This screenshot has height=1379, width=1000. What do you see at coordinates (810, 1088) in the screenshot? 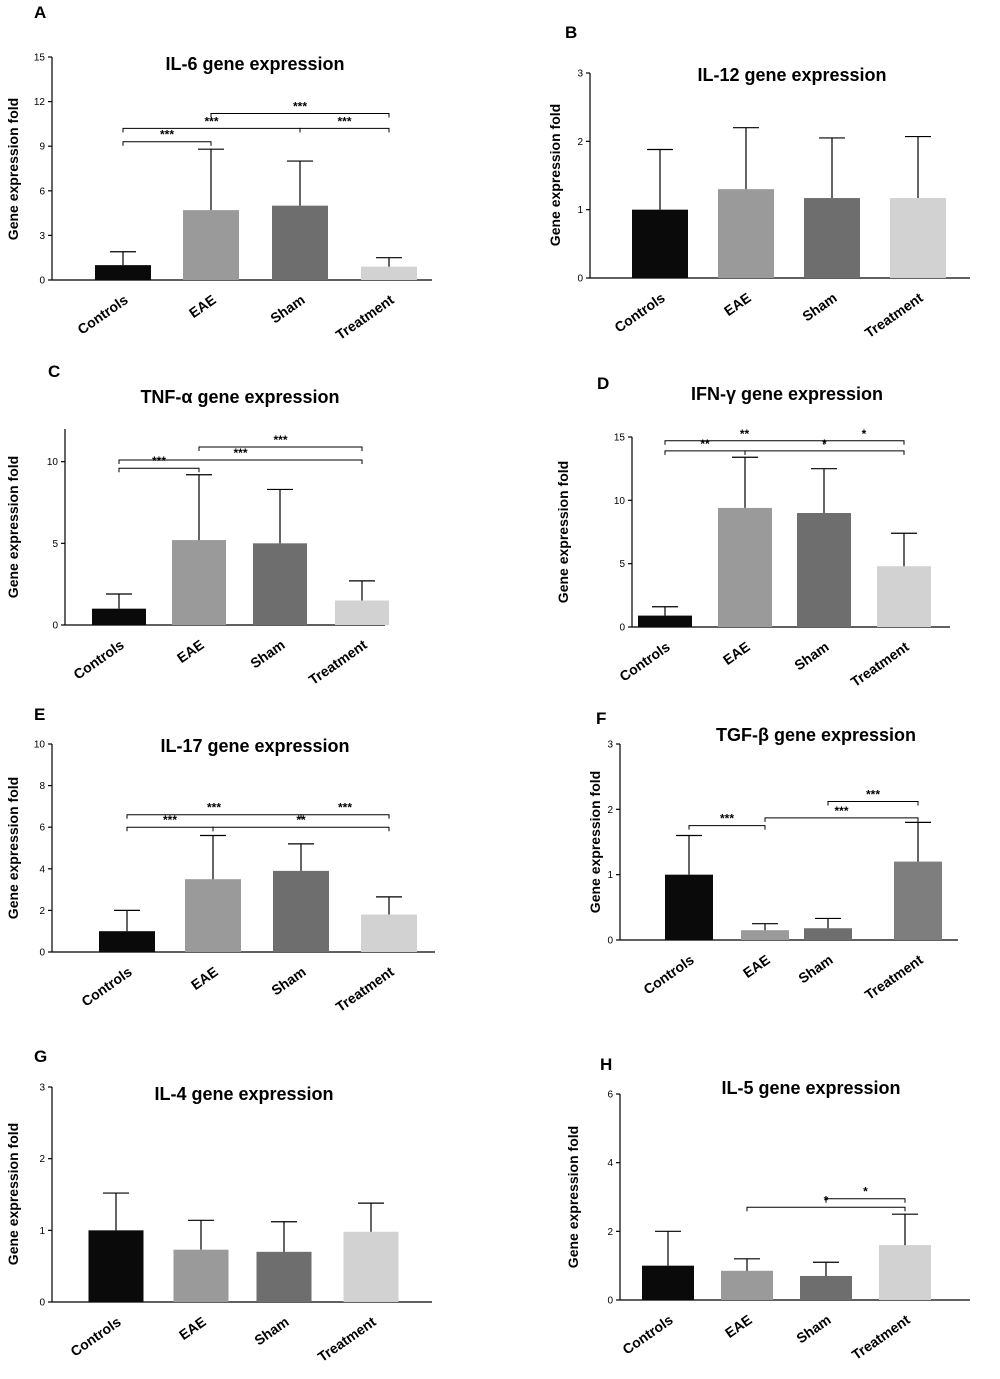
I see `chart-title: IL-5 gene expression` at bounding box center [810, 1088].